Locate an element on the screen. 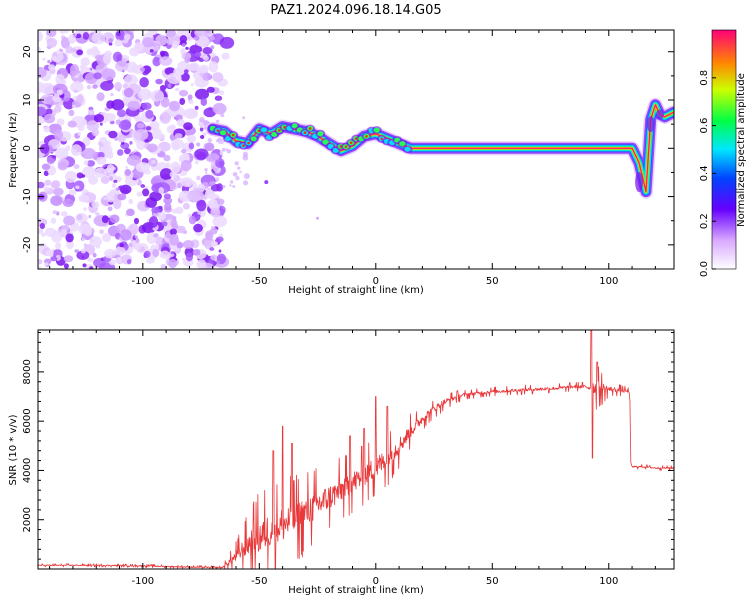 The width and height of the screenshot is (750, 600). ridge-end-feature is located at coordinates (639, 182).